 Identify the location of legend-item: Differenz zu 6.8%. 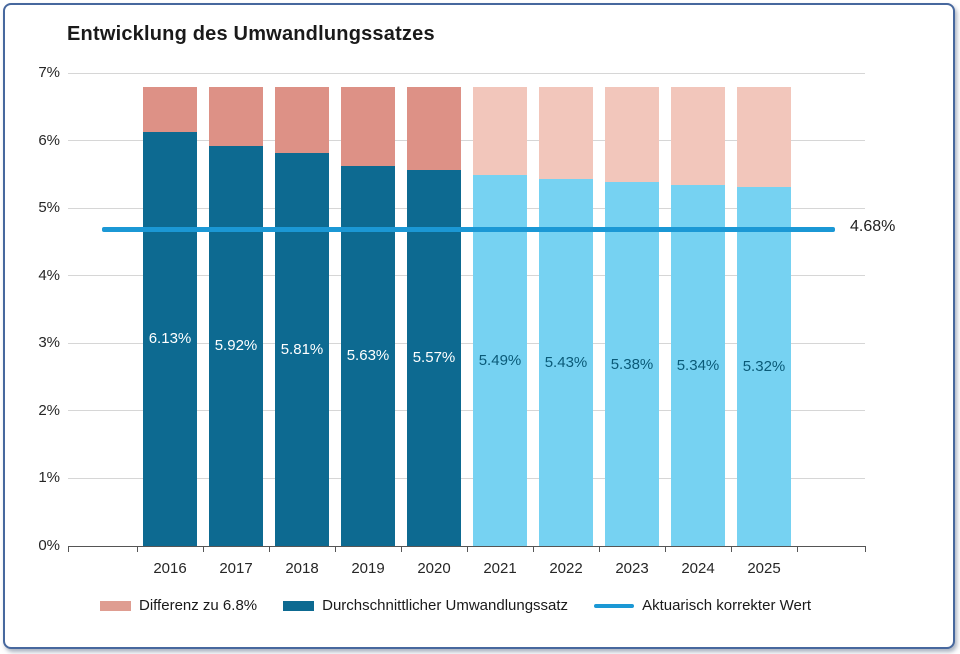
(178, 605).